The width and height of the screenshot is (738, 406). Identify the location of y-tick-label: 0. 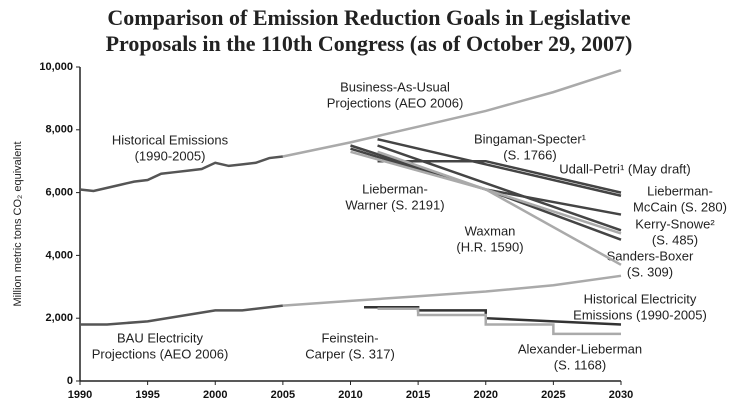
(70, 381).